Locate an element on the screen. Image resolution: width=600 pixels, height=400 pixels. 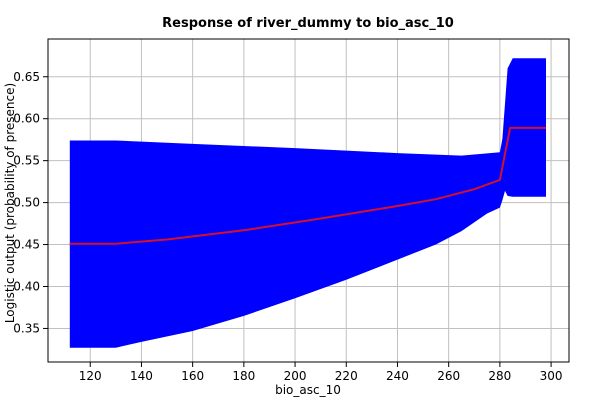
y-tick-label: 0.45 is located at coordinates (26, 245).